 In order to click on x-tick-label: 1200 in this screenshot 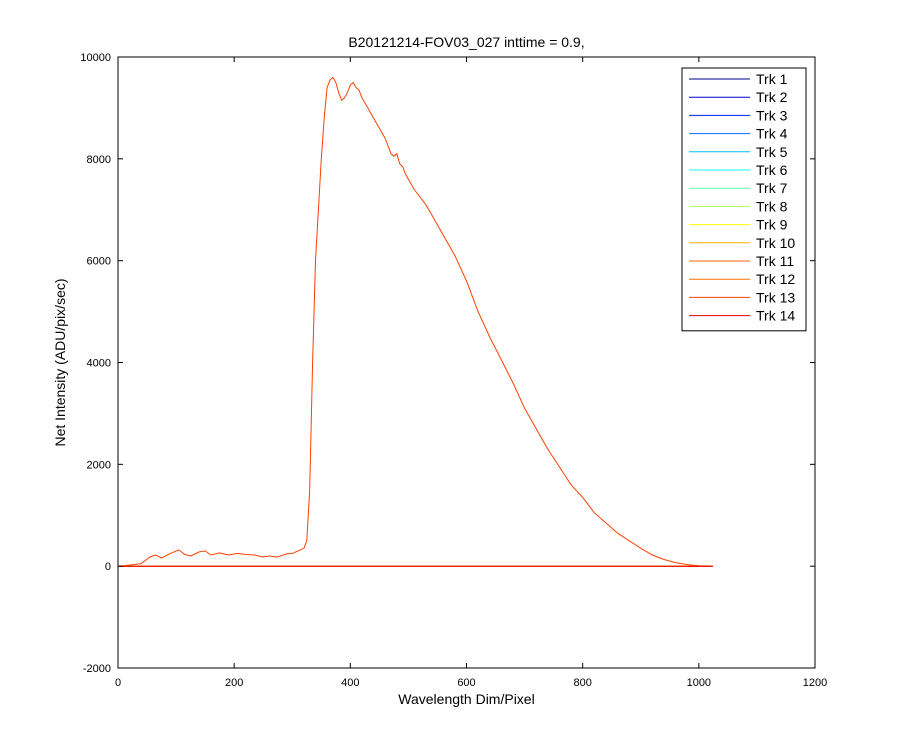, I will do `click(815, 683)`.